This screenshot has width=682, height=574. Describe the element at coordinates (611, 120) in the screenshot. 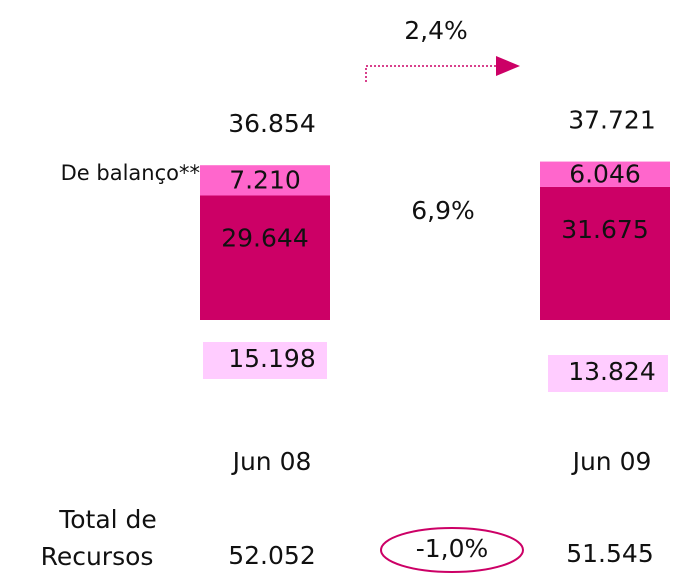

I see `total-value-label: 37.721` at that location.